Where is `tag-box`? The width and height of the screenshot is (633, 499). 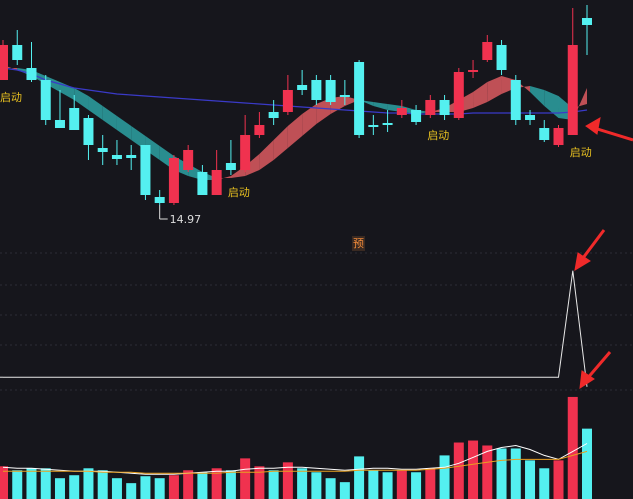
tag-box is located at coordinates (358, 243).